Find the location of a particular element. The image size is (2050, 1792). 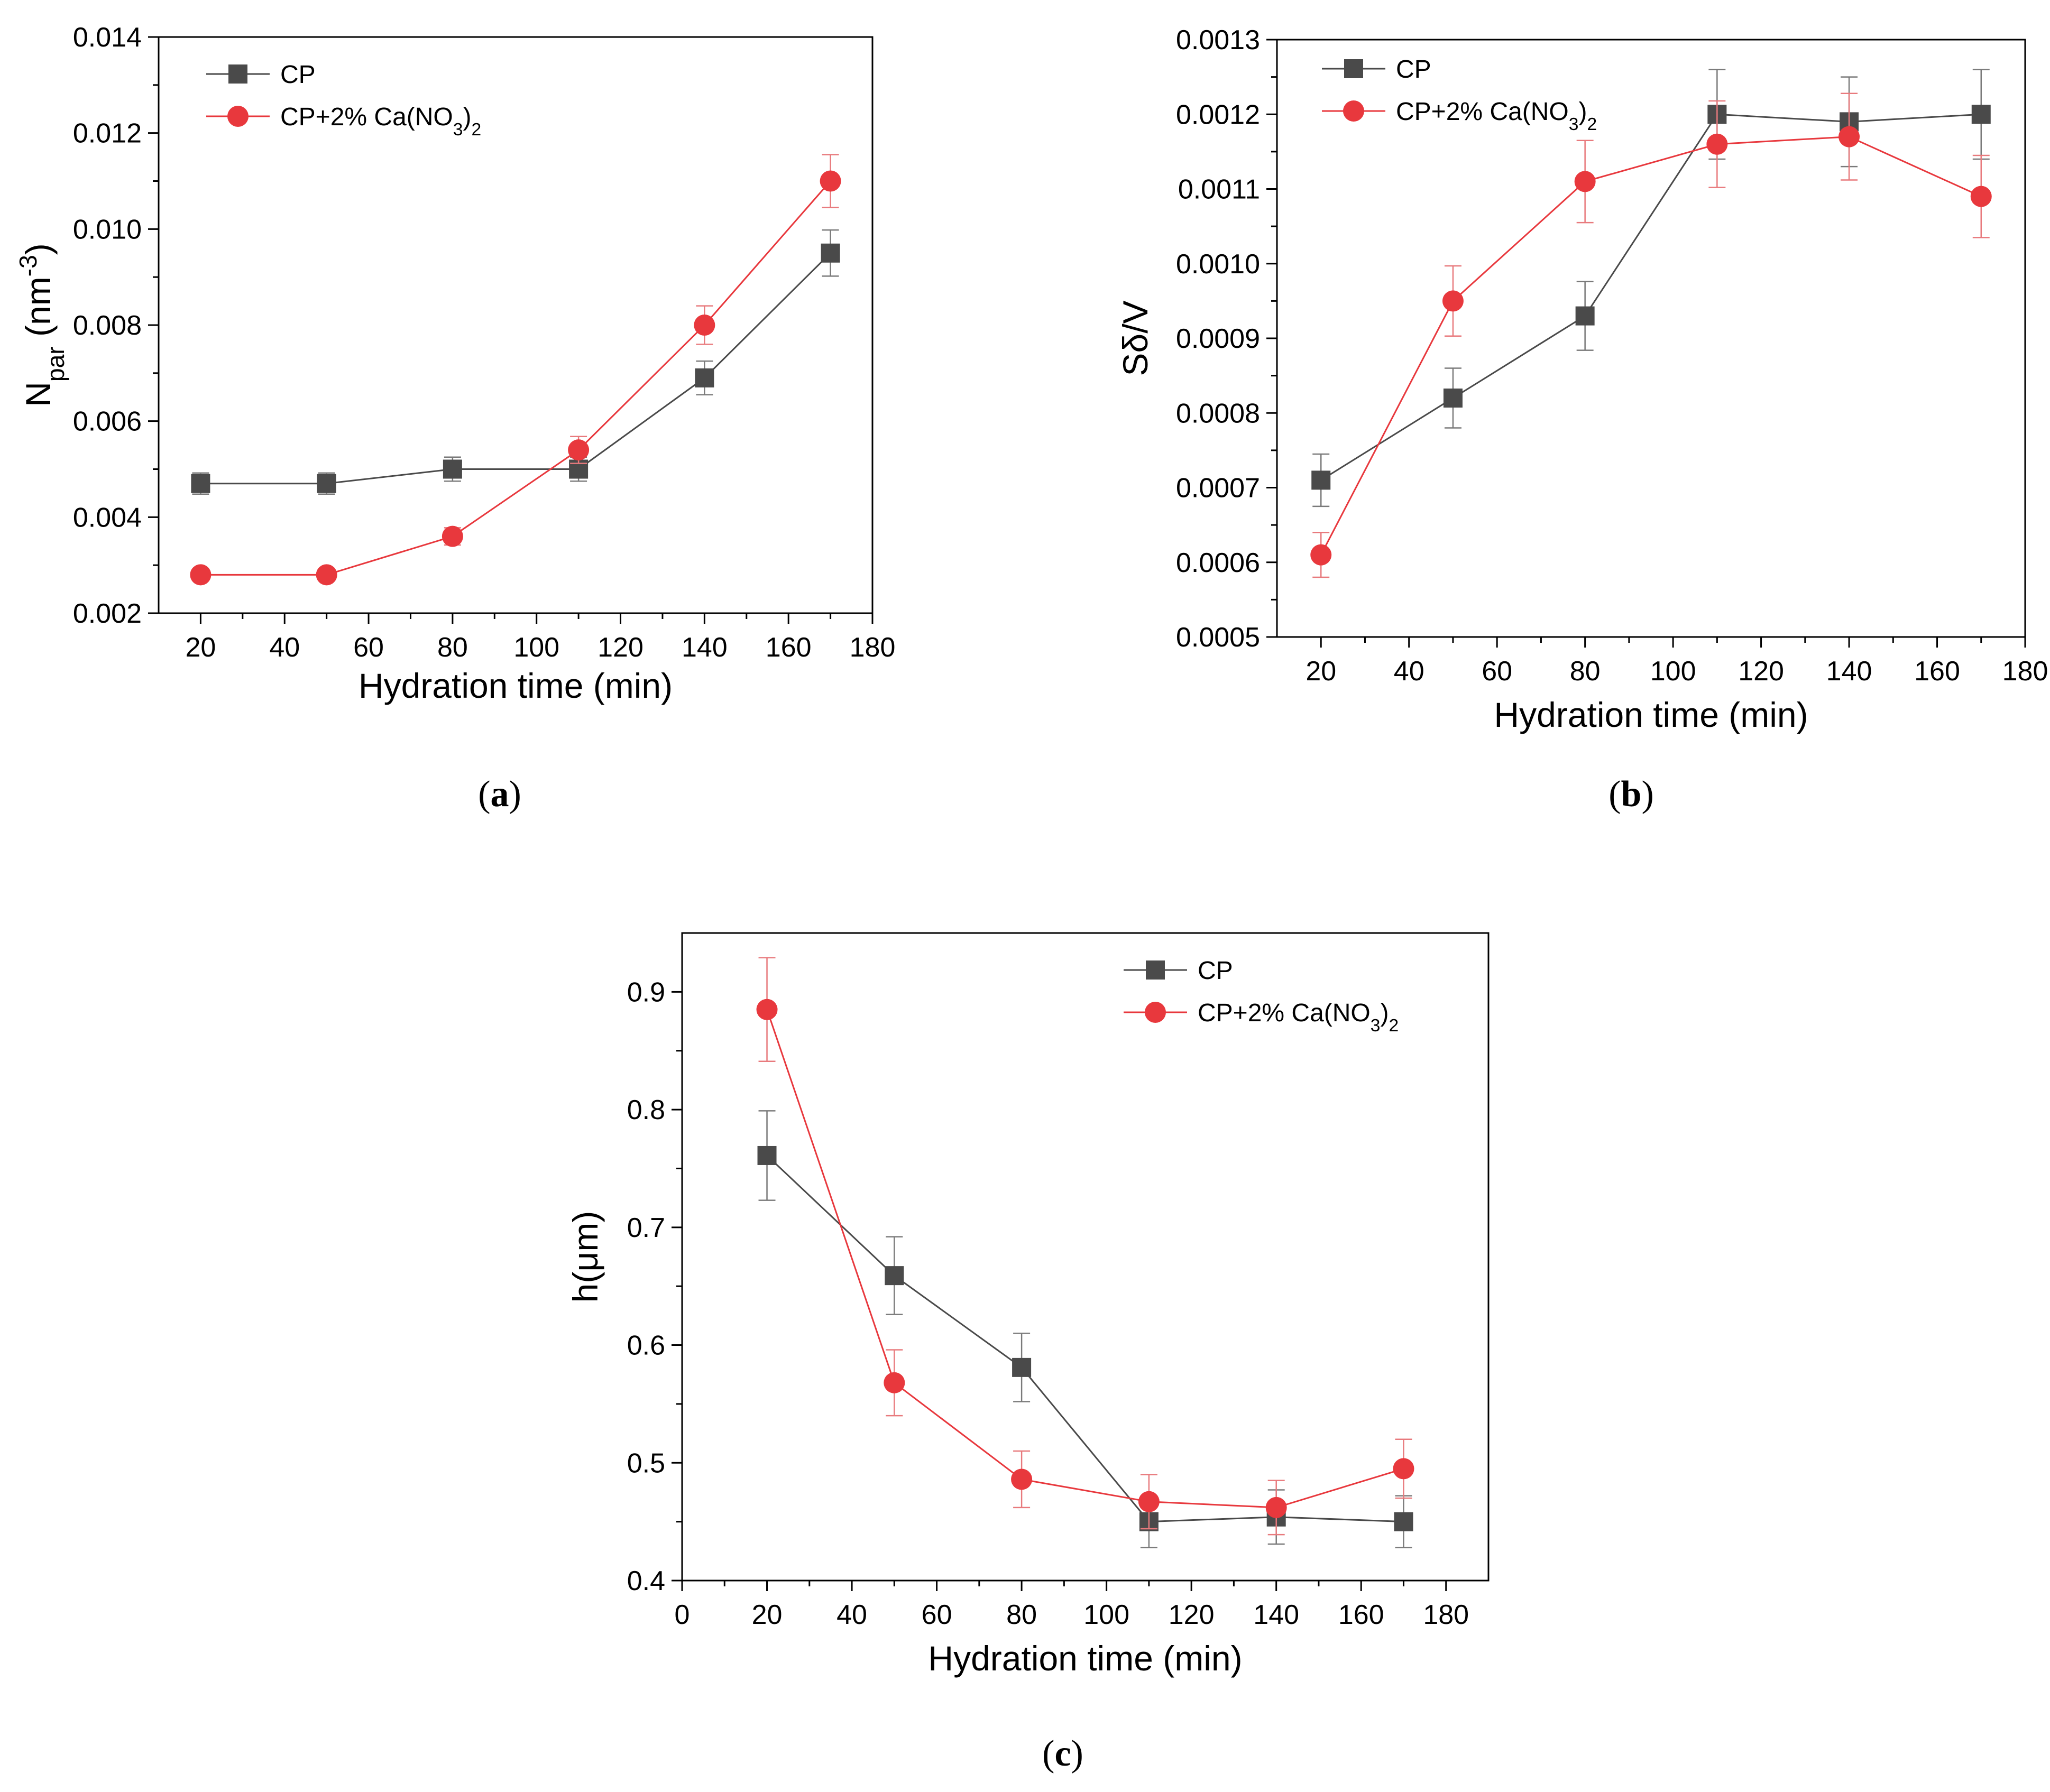

y-tick-label: 0.0008 is located at coordinates (1218, 413).